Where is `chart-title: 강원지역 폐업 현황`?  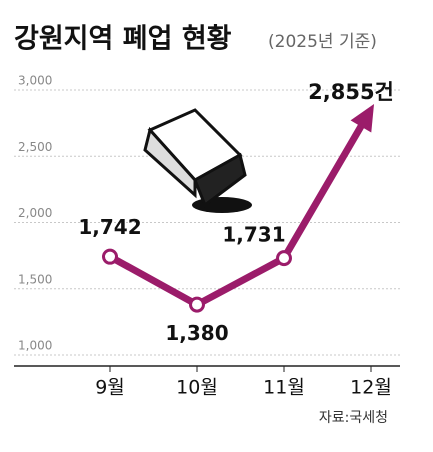 chart-title: 강원지역 폐업 현황 is located at coordinates (123, 39).